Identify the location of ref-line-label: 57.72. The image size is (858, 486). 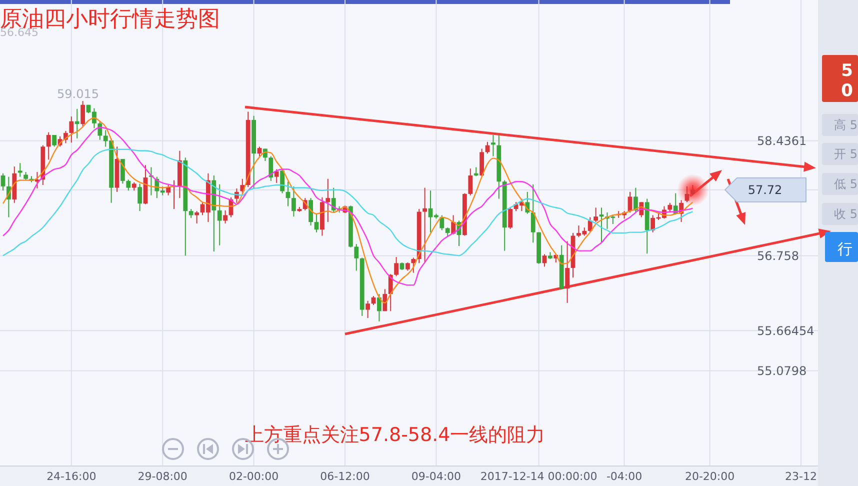
(765, 190).